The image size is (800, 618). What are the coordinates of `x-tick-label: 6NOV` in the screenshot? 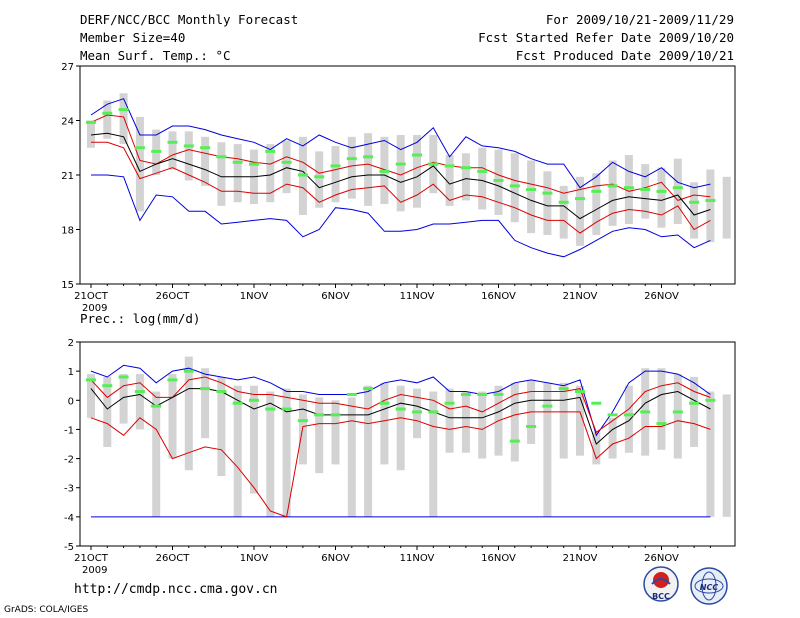 It's located at (335, 558).